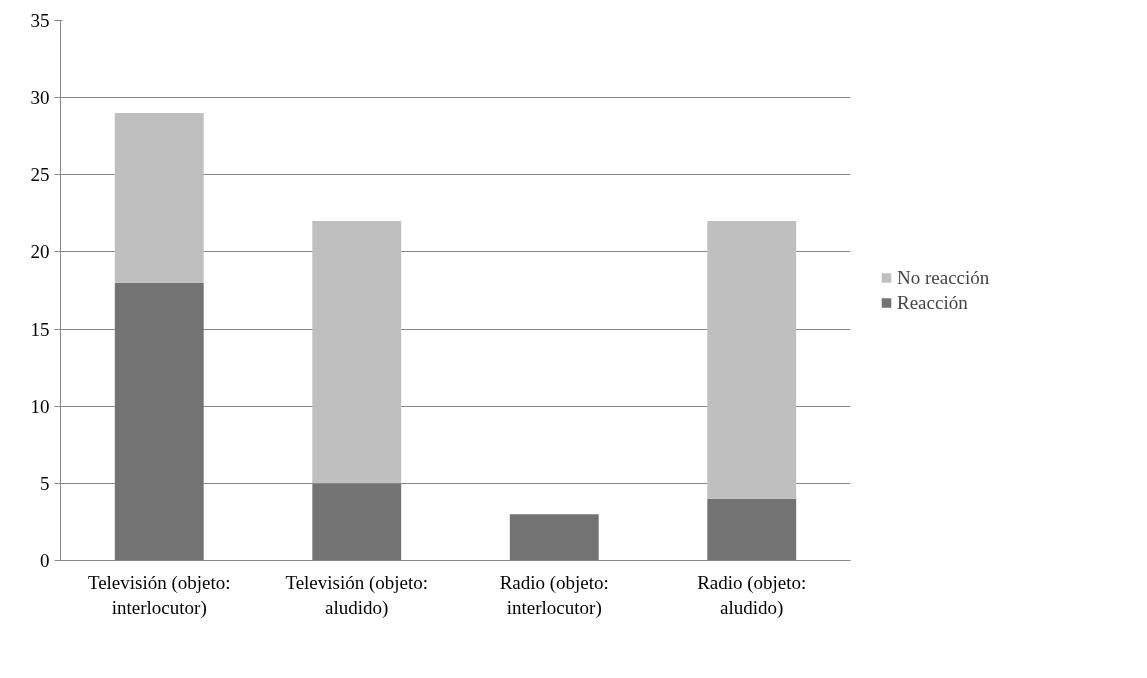 The height and width of the screenshot is (678, 1147). Describe the element at coordinates (554, 595) in the screenshot. I see `x-tick-label: Radio (objeto: interlocutor)` at that location.